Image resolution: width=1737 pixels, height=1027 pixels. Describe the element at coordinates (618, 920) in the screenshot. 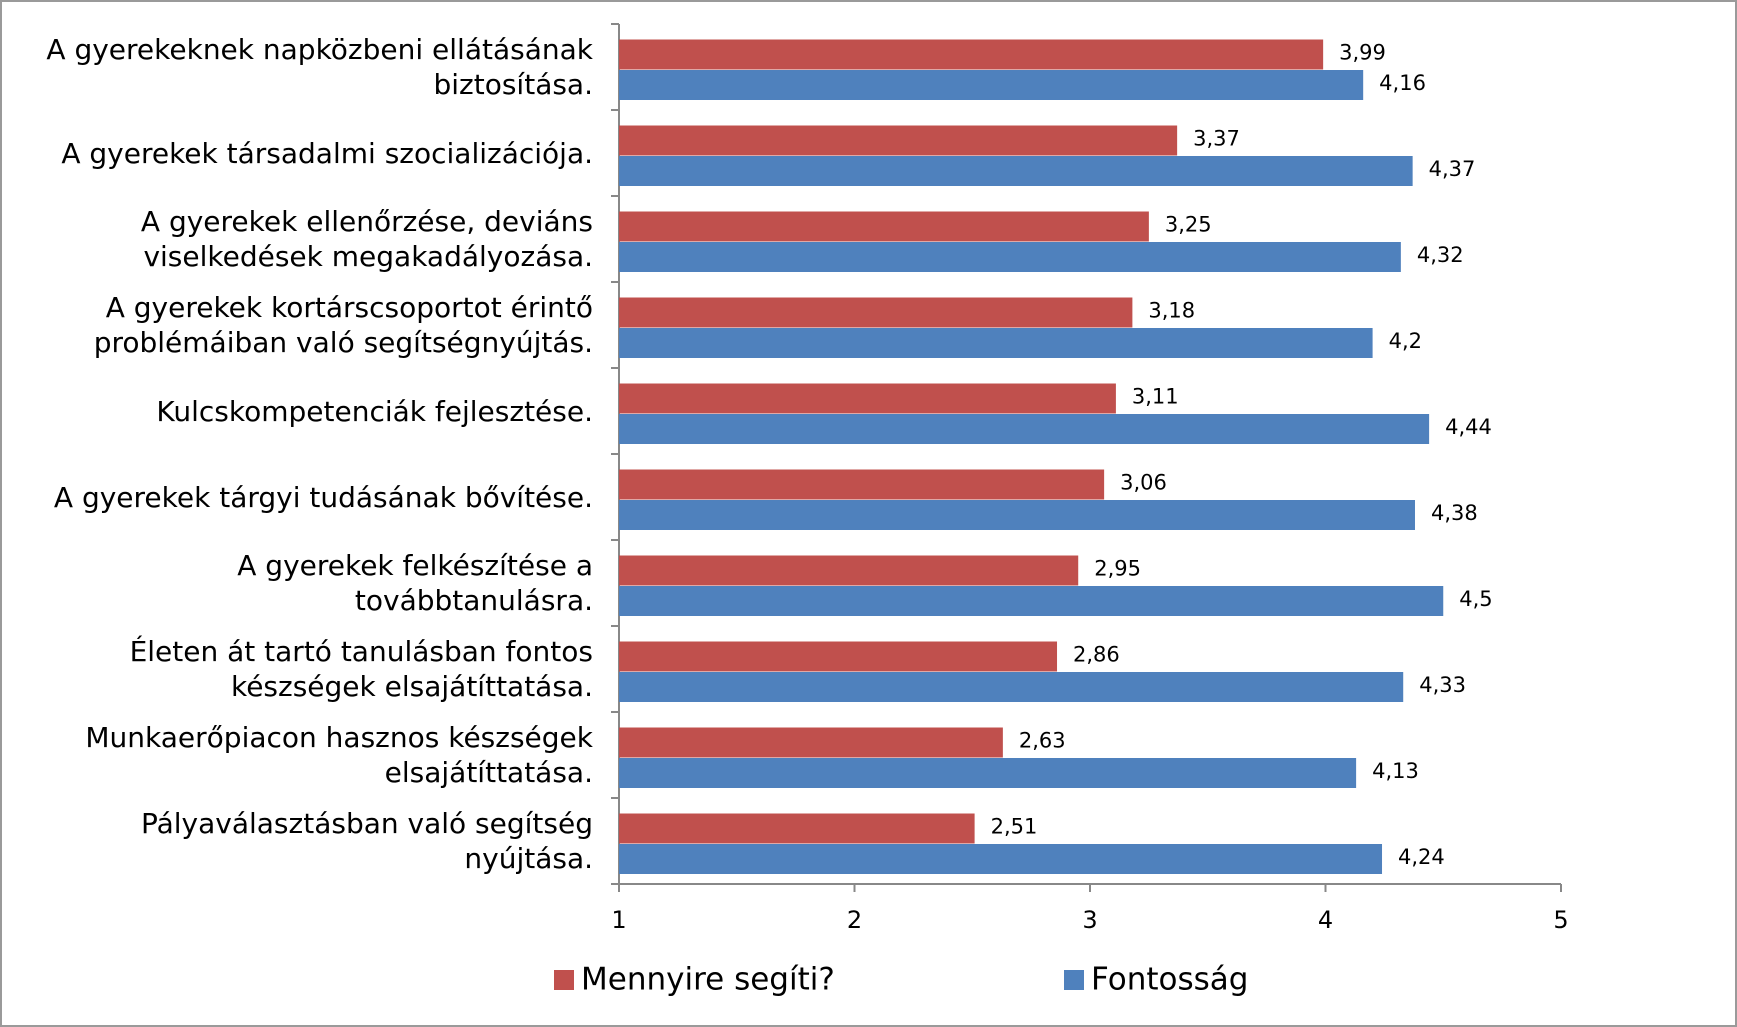

I see `x-tick-label: 1` at that location.